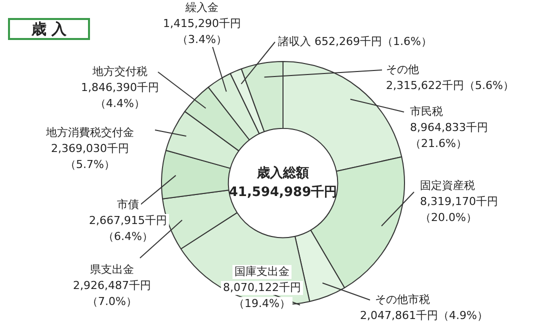 This screenshot has width=548, height=331. I want to click on text: 歳入総額 41,594,989千円, so click(283, 182).